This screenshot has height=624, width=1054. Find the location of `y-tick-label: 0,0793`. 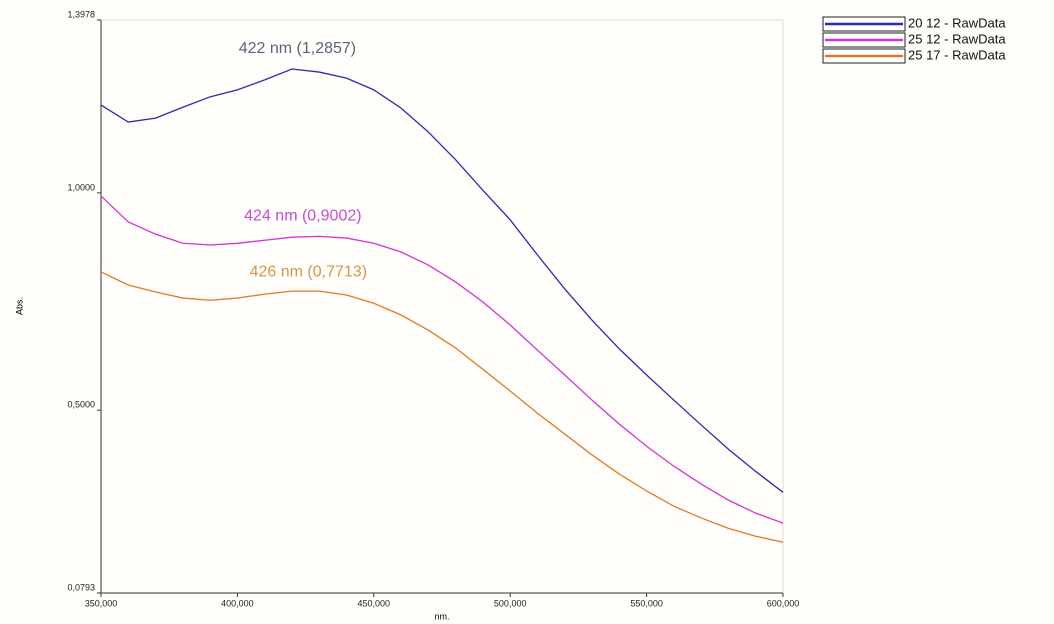

y-tick-label: 0,0793 is located at coordinates (81, 587).